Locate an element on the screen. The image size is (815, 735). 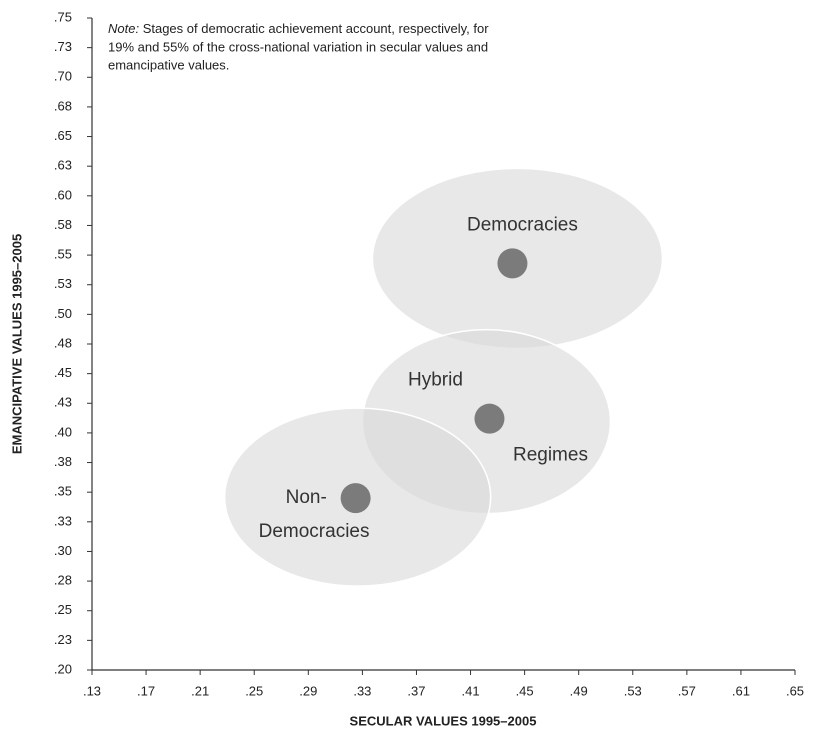
y-tick-label: .25 is located at coordinates (63, 609).